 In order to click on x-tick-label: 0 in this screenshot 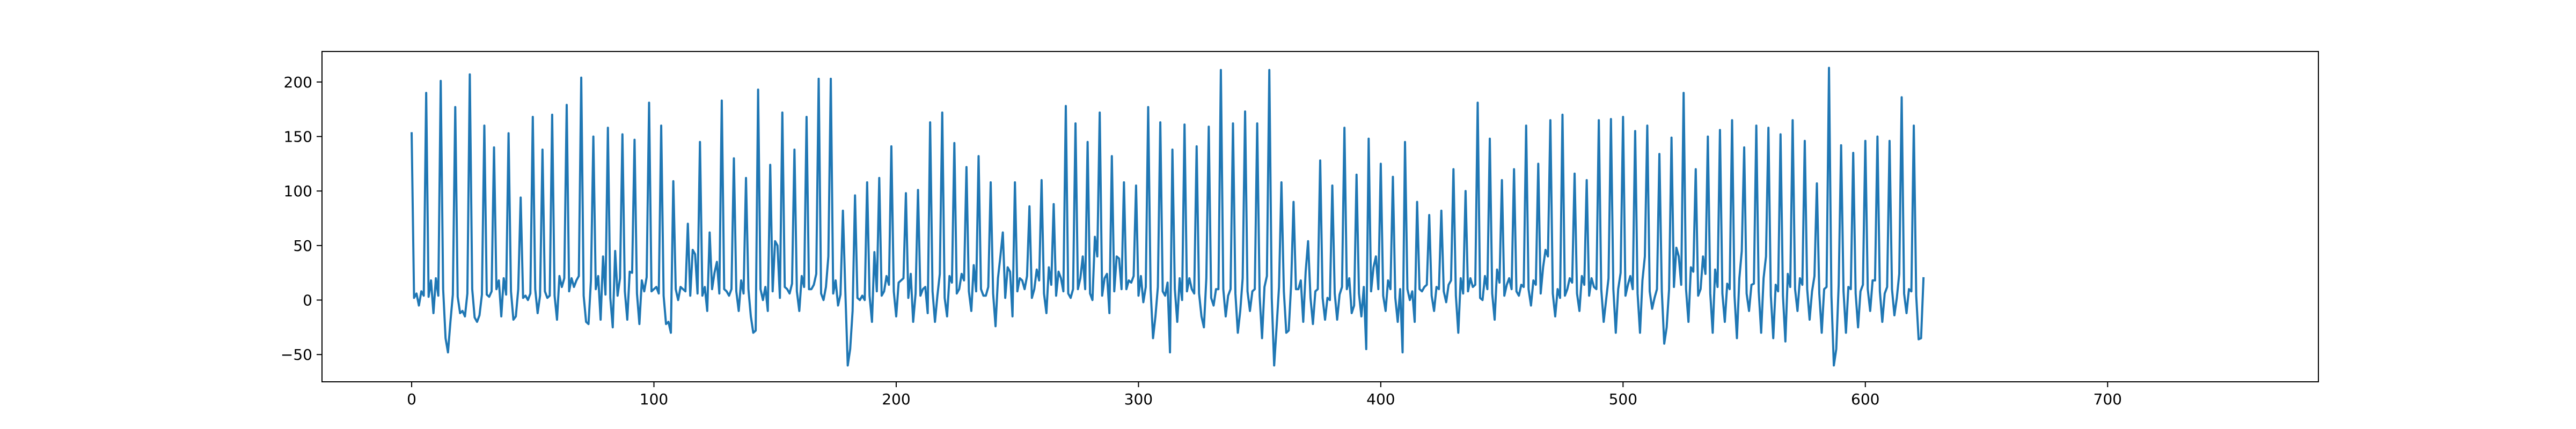, I will do `click(411, 399)`.